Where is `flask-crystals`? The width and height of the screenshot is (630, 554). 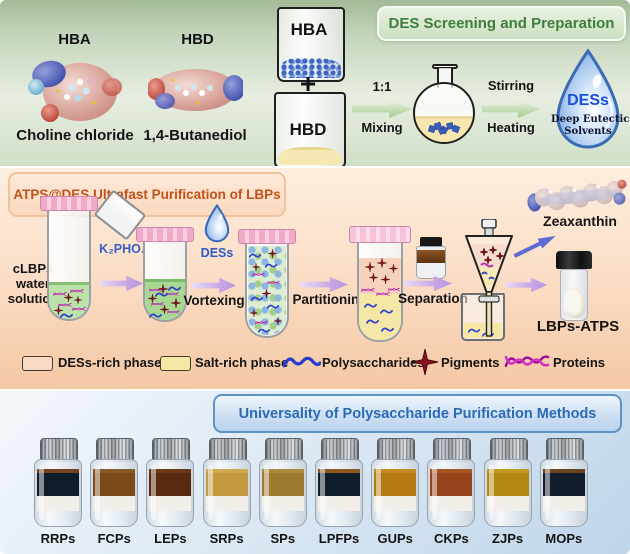 flask-crystals is located at coordinates (444, 128).